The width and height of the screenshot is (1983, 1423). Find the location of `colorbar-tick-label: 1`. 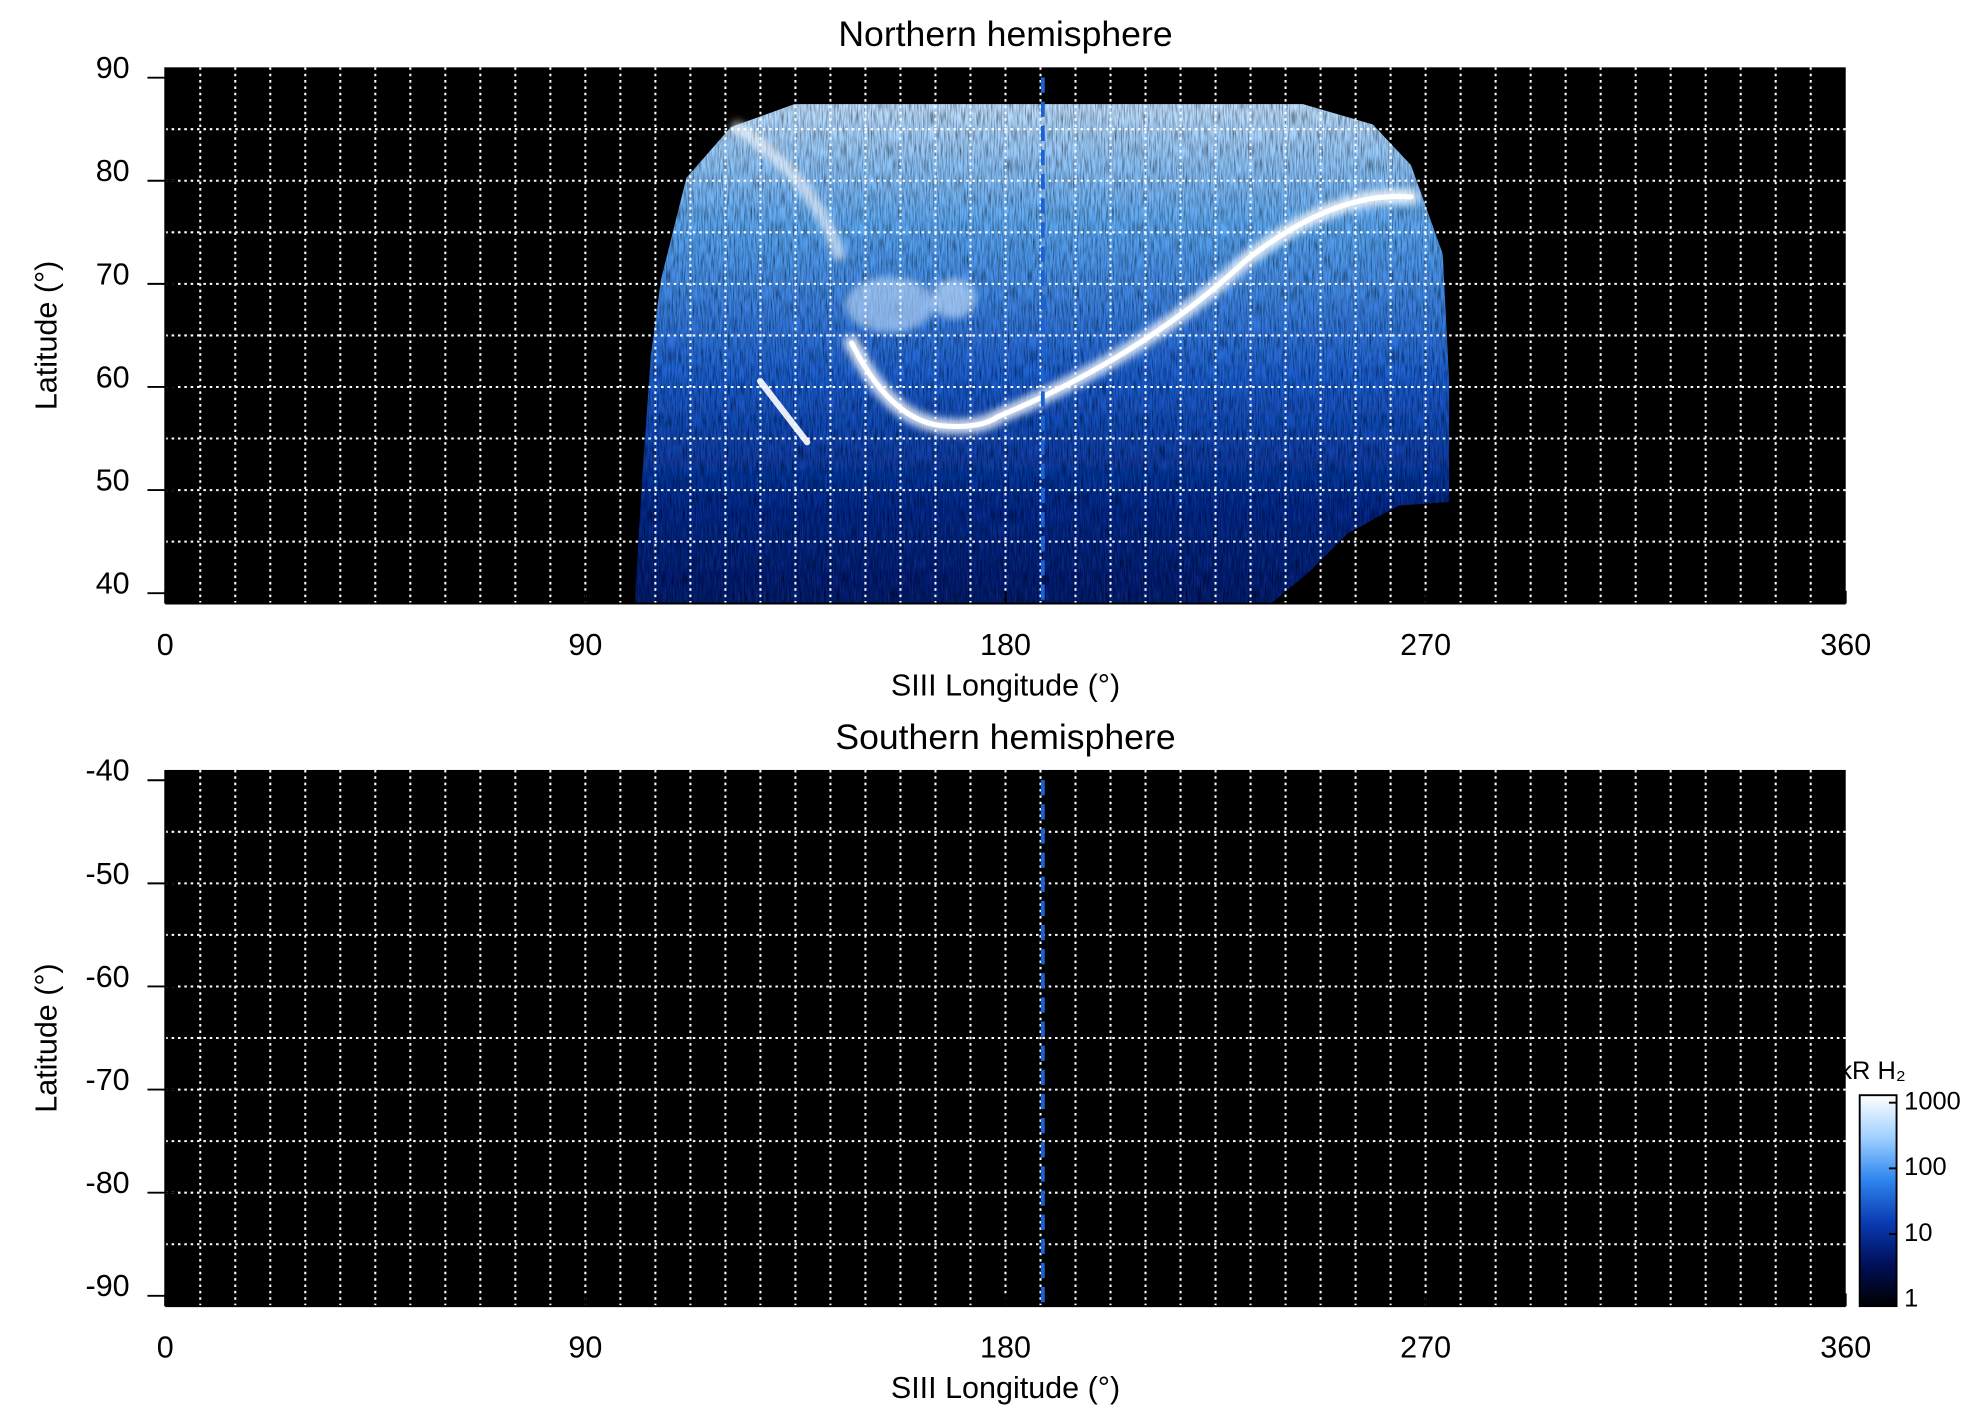

colorbar-tick-label: 1 is located at coordinates (1911, 1298).